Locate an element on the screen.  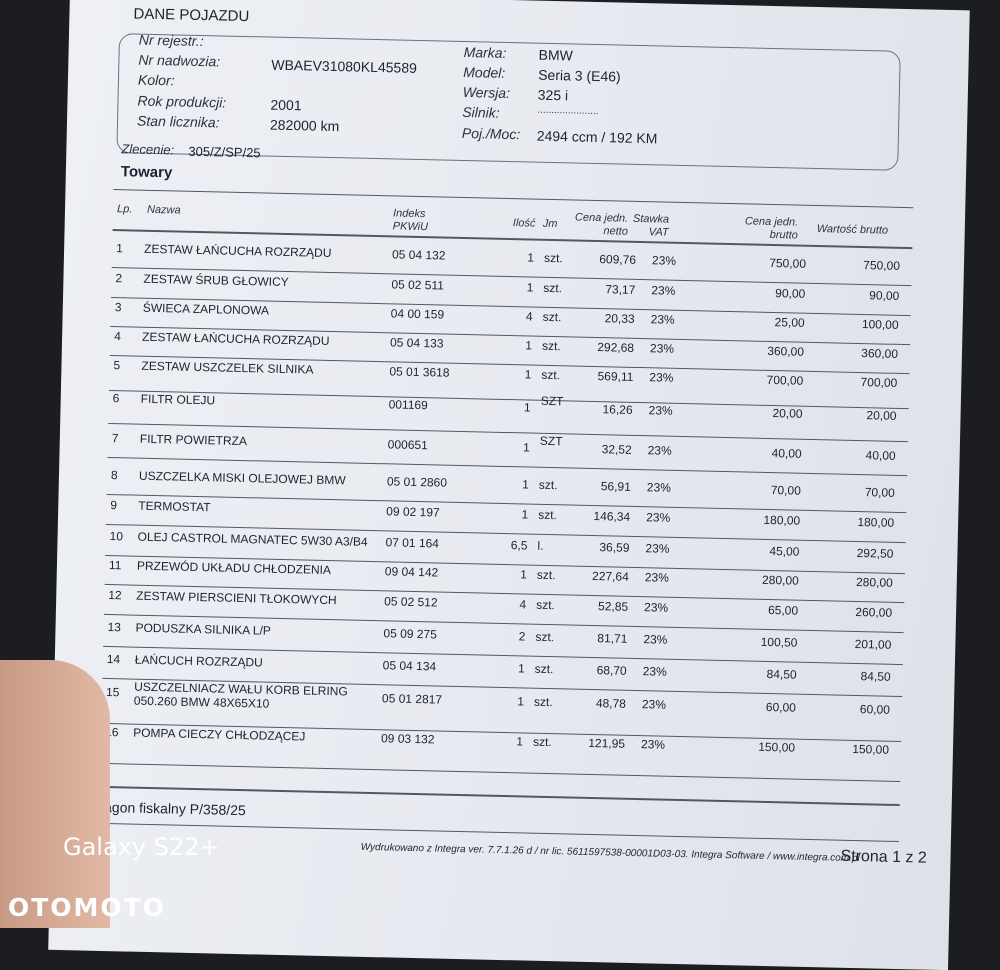
cell-total: 260,00 is located at coordinates (874, 612).